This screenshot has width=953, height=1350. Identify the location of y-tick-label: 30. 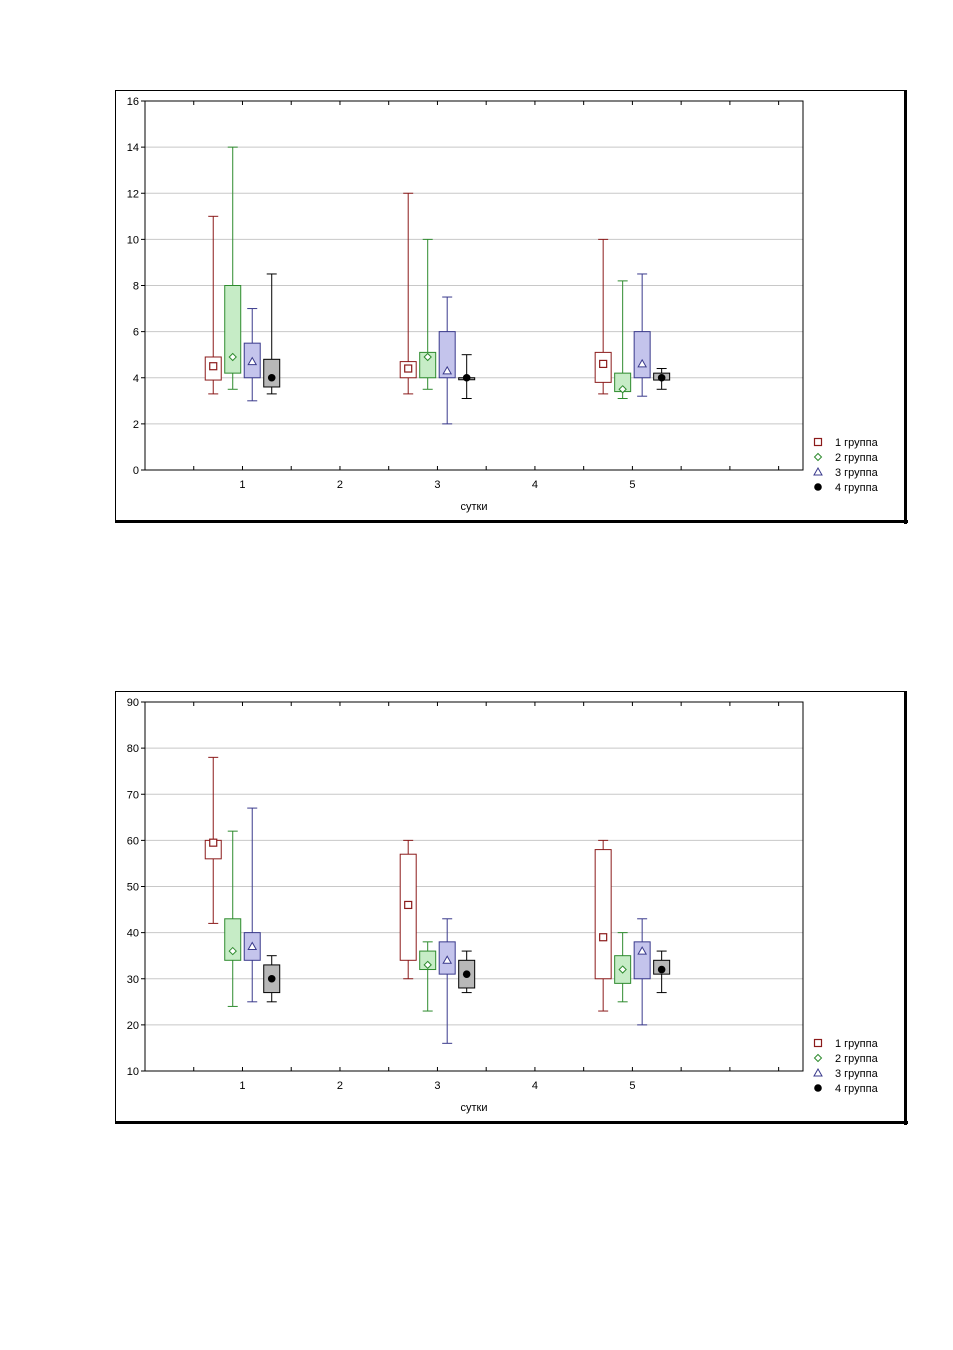
(133, 980).